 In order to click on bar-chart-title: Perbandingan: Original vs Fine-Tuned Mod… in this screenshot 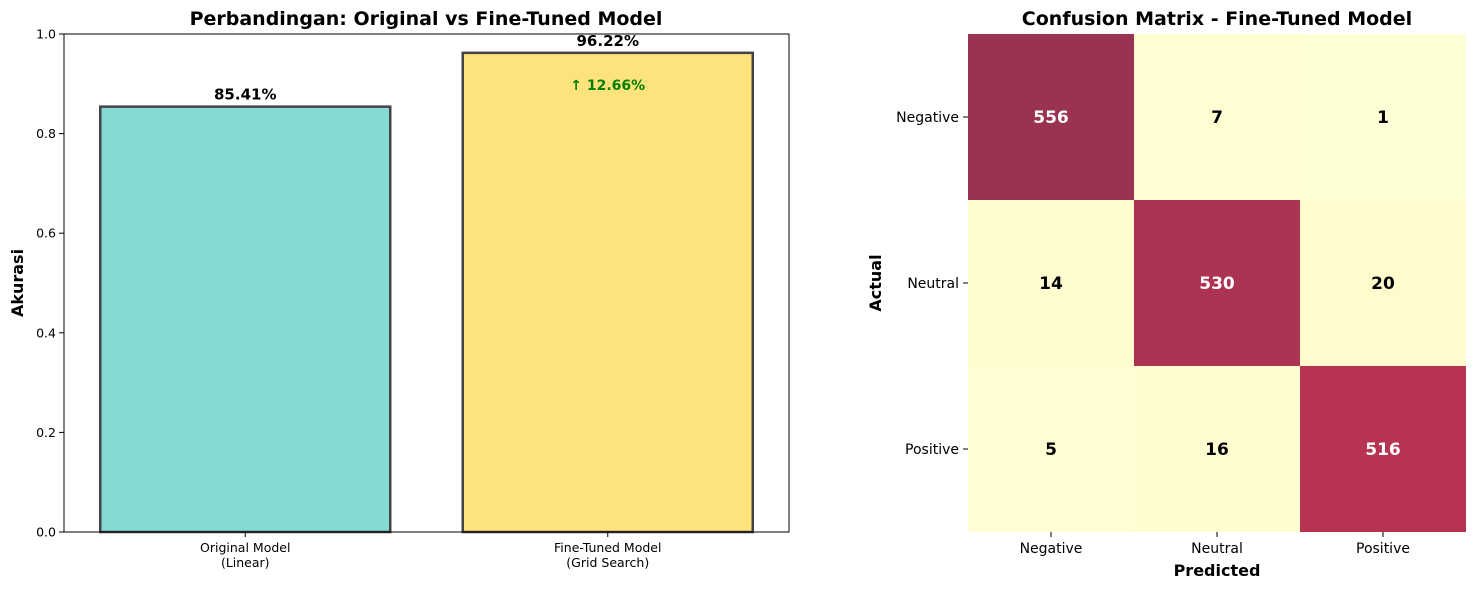, I will do `click(426, 19)`.